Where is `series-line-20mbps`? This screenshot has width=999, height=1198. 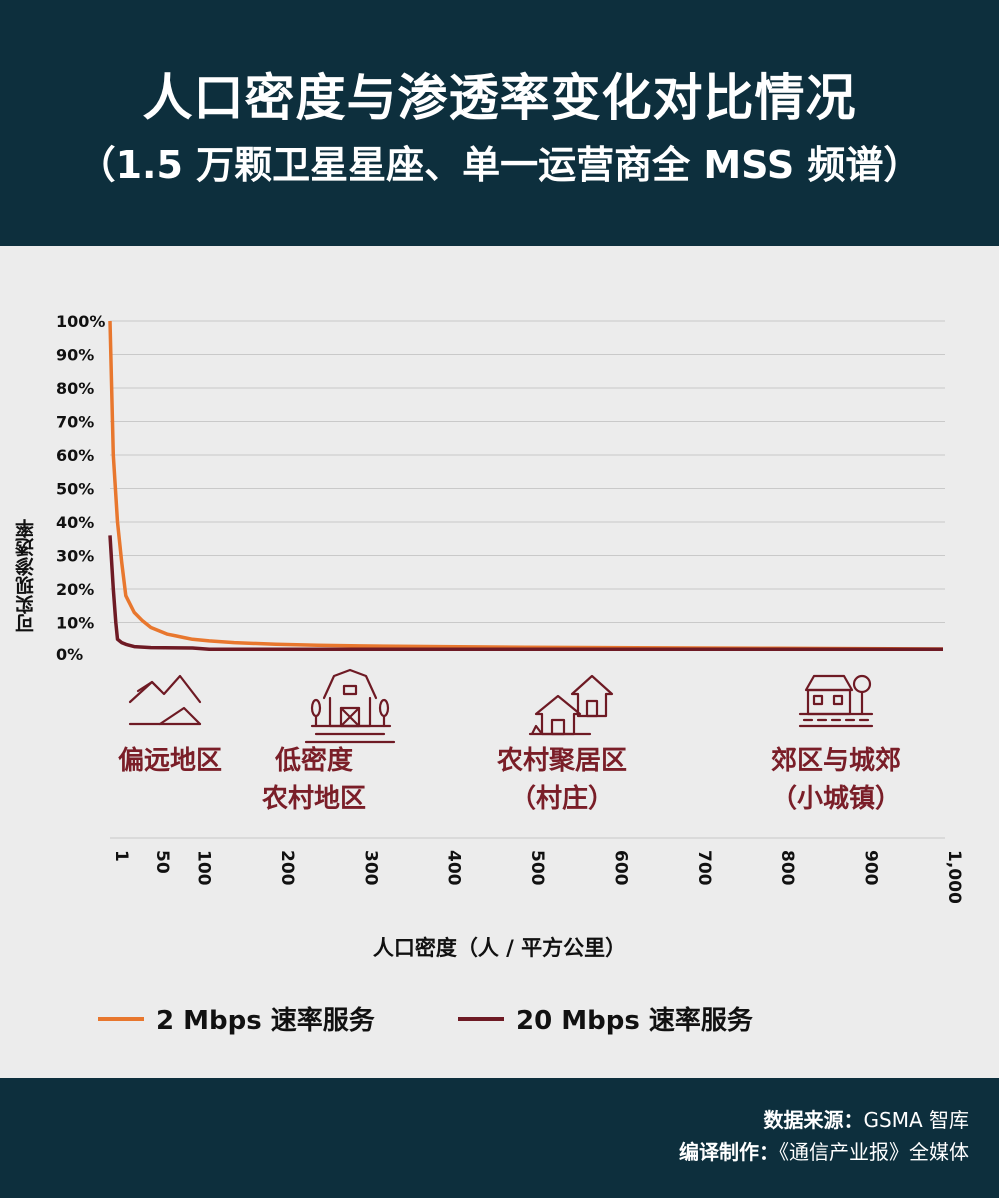
series-line-20mbps is located at coordinates (525, 593).